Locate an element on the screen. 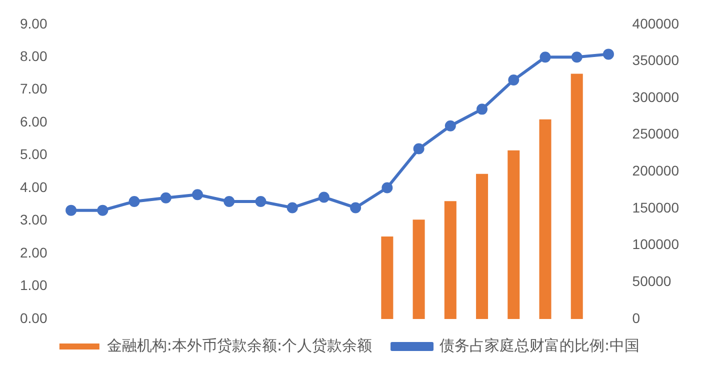 This screenshot has height=376, width=703. y2-tick-label: 350000 is located at coordinates (656, 60).